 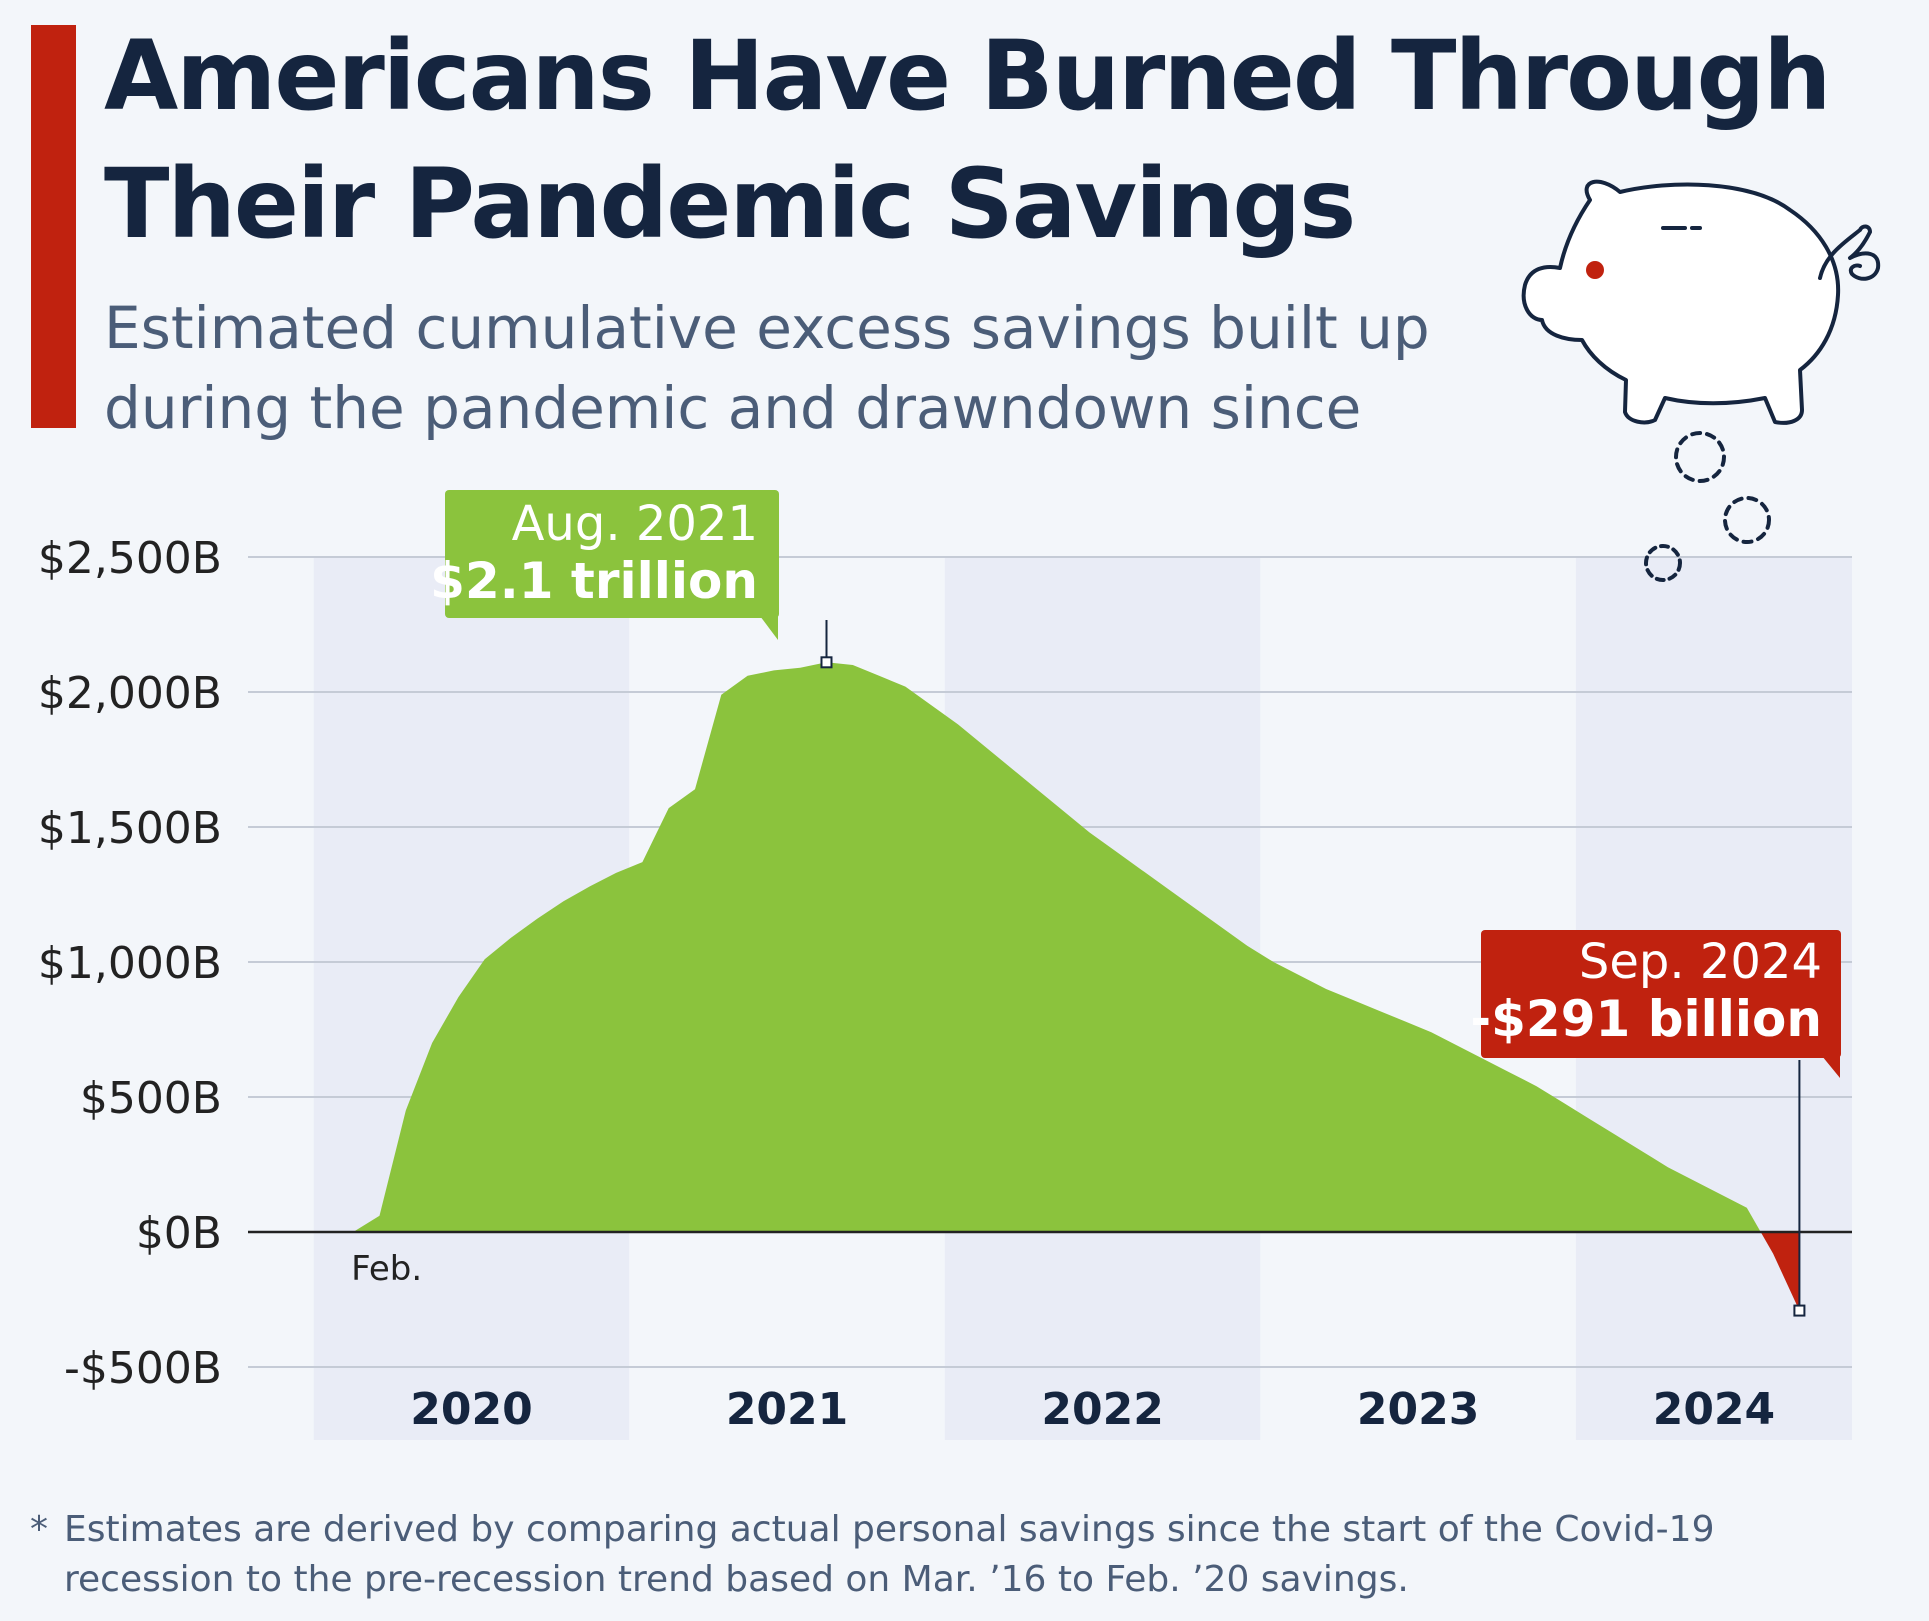 What do you see at coordinates (130, 828) in the screenshot?
I see `y-tick-label: $1,500B` at bounding box center [130, 828].